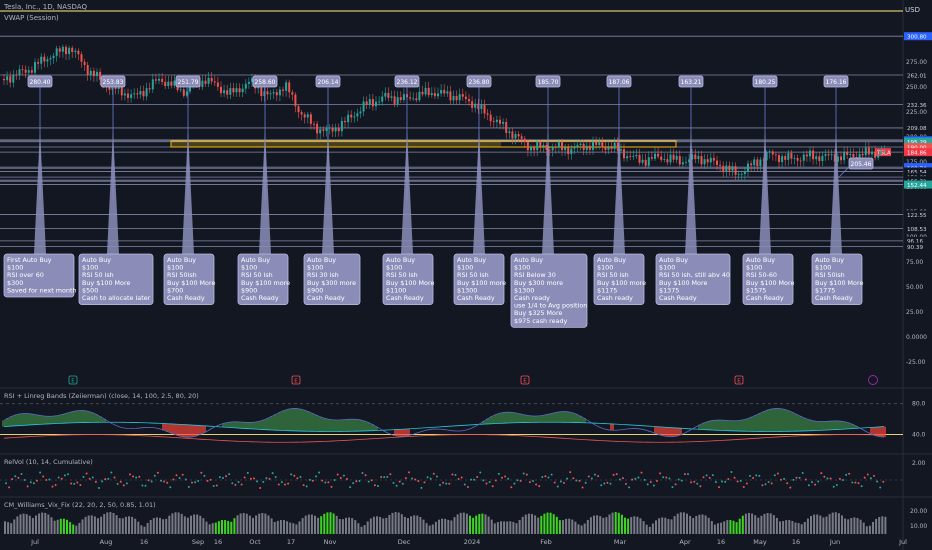 The image size is (932, 550). Describe the element at coordinates (405, 298) in the screenshot. I see `callout-line: Cash Ready` at that location.